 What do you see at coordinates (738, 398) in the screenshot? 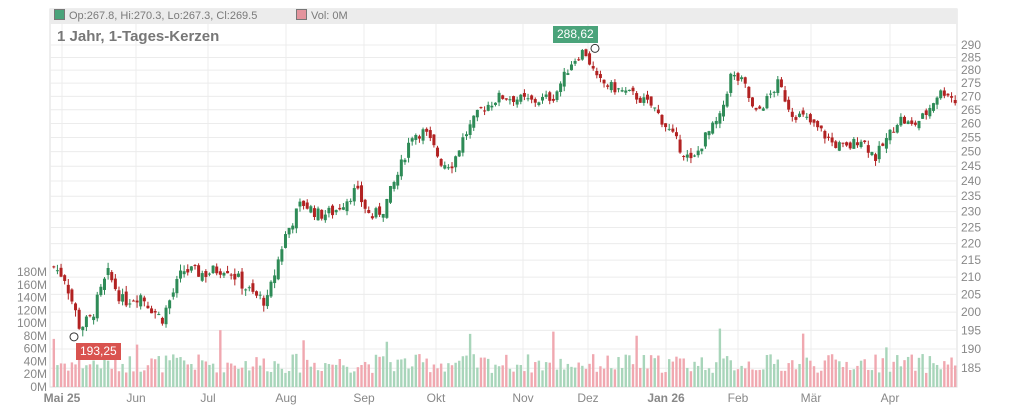
I see `x-tick-label: Feb` at bounding box center [738, 398].